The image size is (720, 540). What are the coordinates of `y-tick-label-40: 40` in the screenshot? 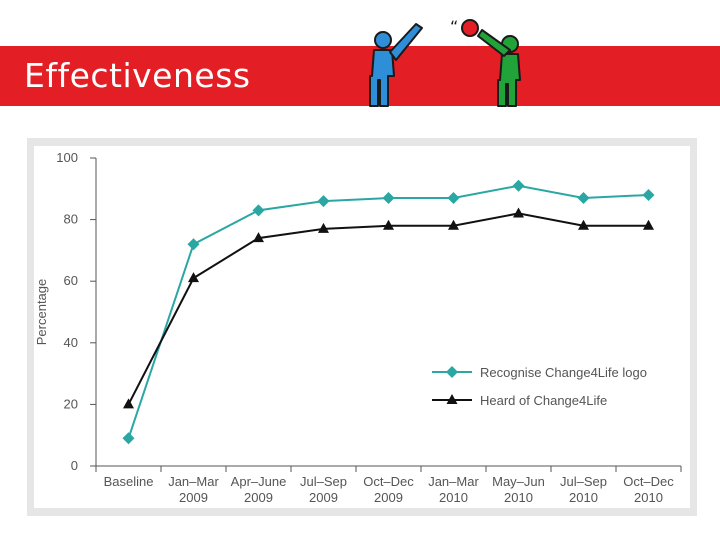 It's located at (71, 342).